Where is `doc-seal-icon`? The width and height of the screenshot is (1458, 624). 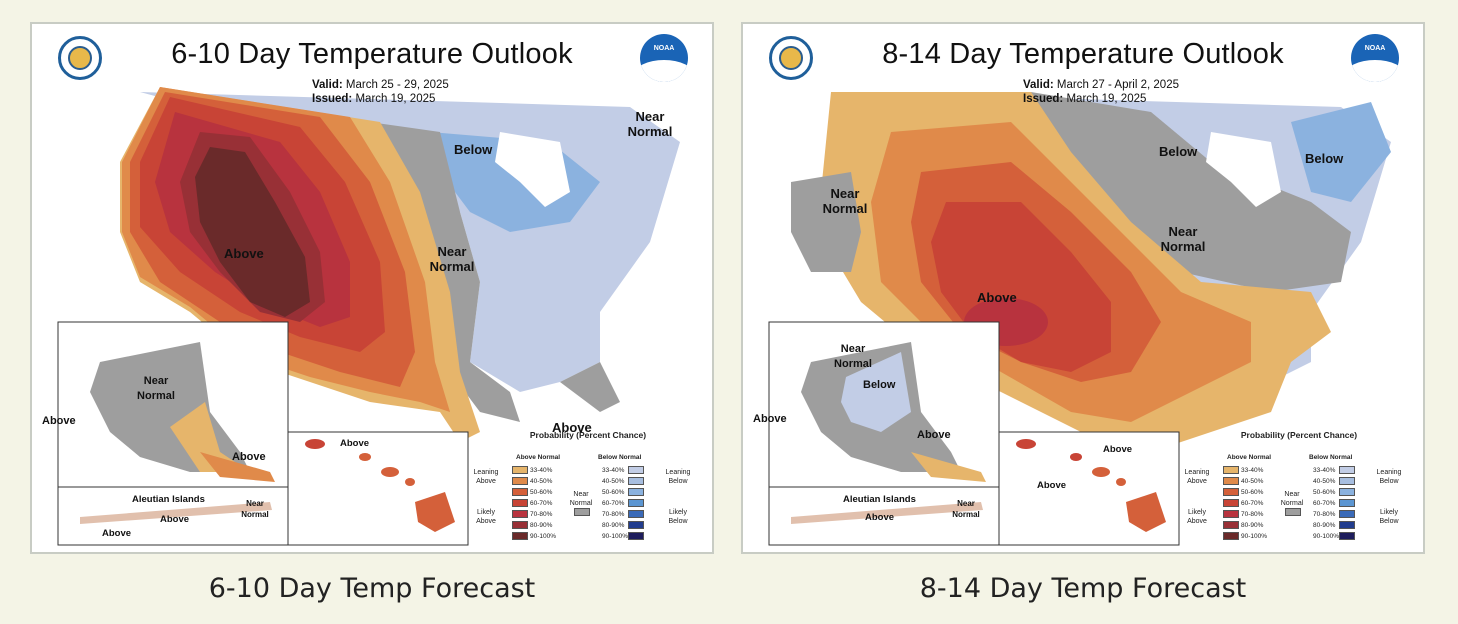 doc-seal-icon is located at coordinates (791, 58).